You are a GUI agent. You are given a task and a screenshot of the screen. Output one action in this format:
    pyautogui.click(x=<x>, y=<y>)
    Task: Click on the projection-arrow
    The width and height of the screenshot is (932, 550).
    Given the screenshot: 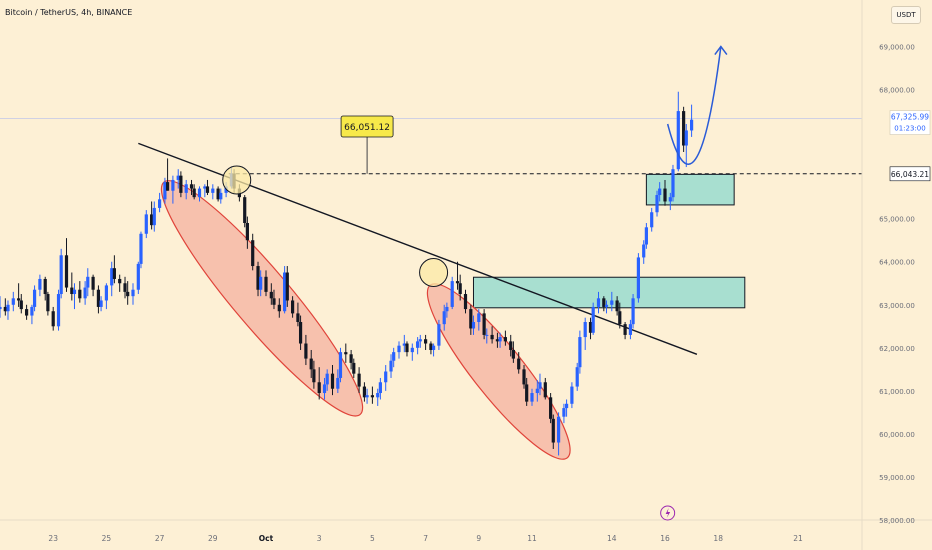 What is the action you would take?
    pyautogui.click(x=694, y=106)
    